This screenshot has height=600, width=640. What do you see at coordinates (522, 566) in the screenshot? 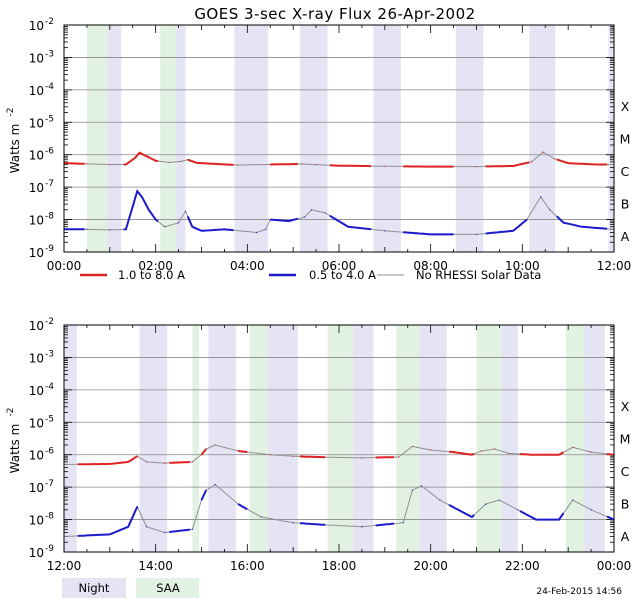
I see `x-tick-label: 22:00` at bounding box center [522, 566].